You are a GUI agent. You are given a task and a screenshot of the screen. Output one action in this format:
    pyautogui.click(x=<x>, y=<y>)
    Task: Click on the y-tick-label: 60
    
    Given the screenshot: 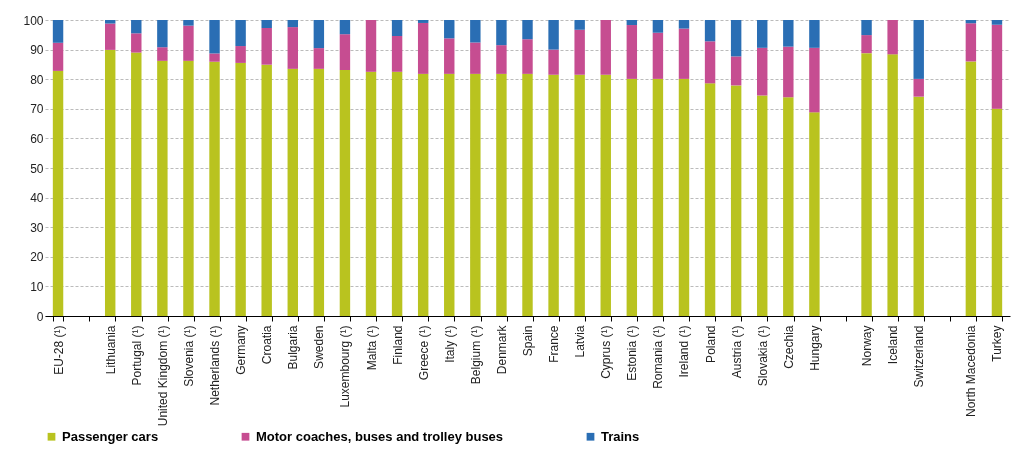 What is the action you would take?
    pyautogui.click(x=37, y=138)
    